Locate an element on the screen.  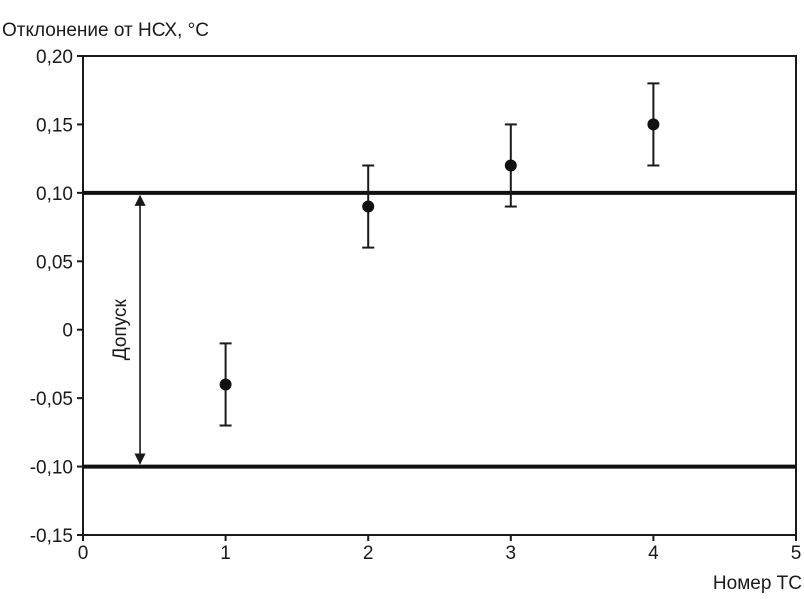
x-tick-label: 2 is located at coordinates (368, 553).